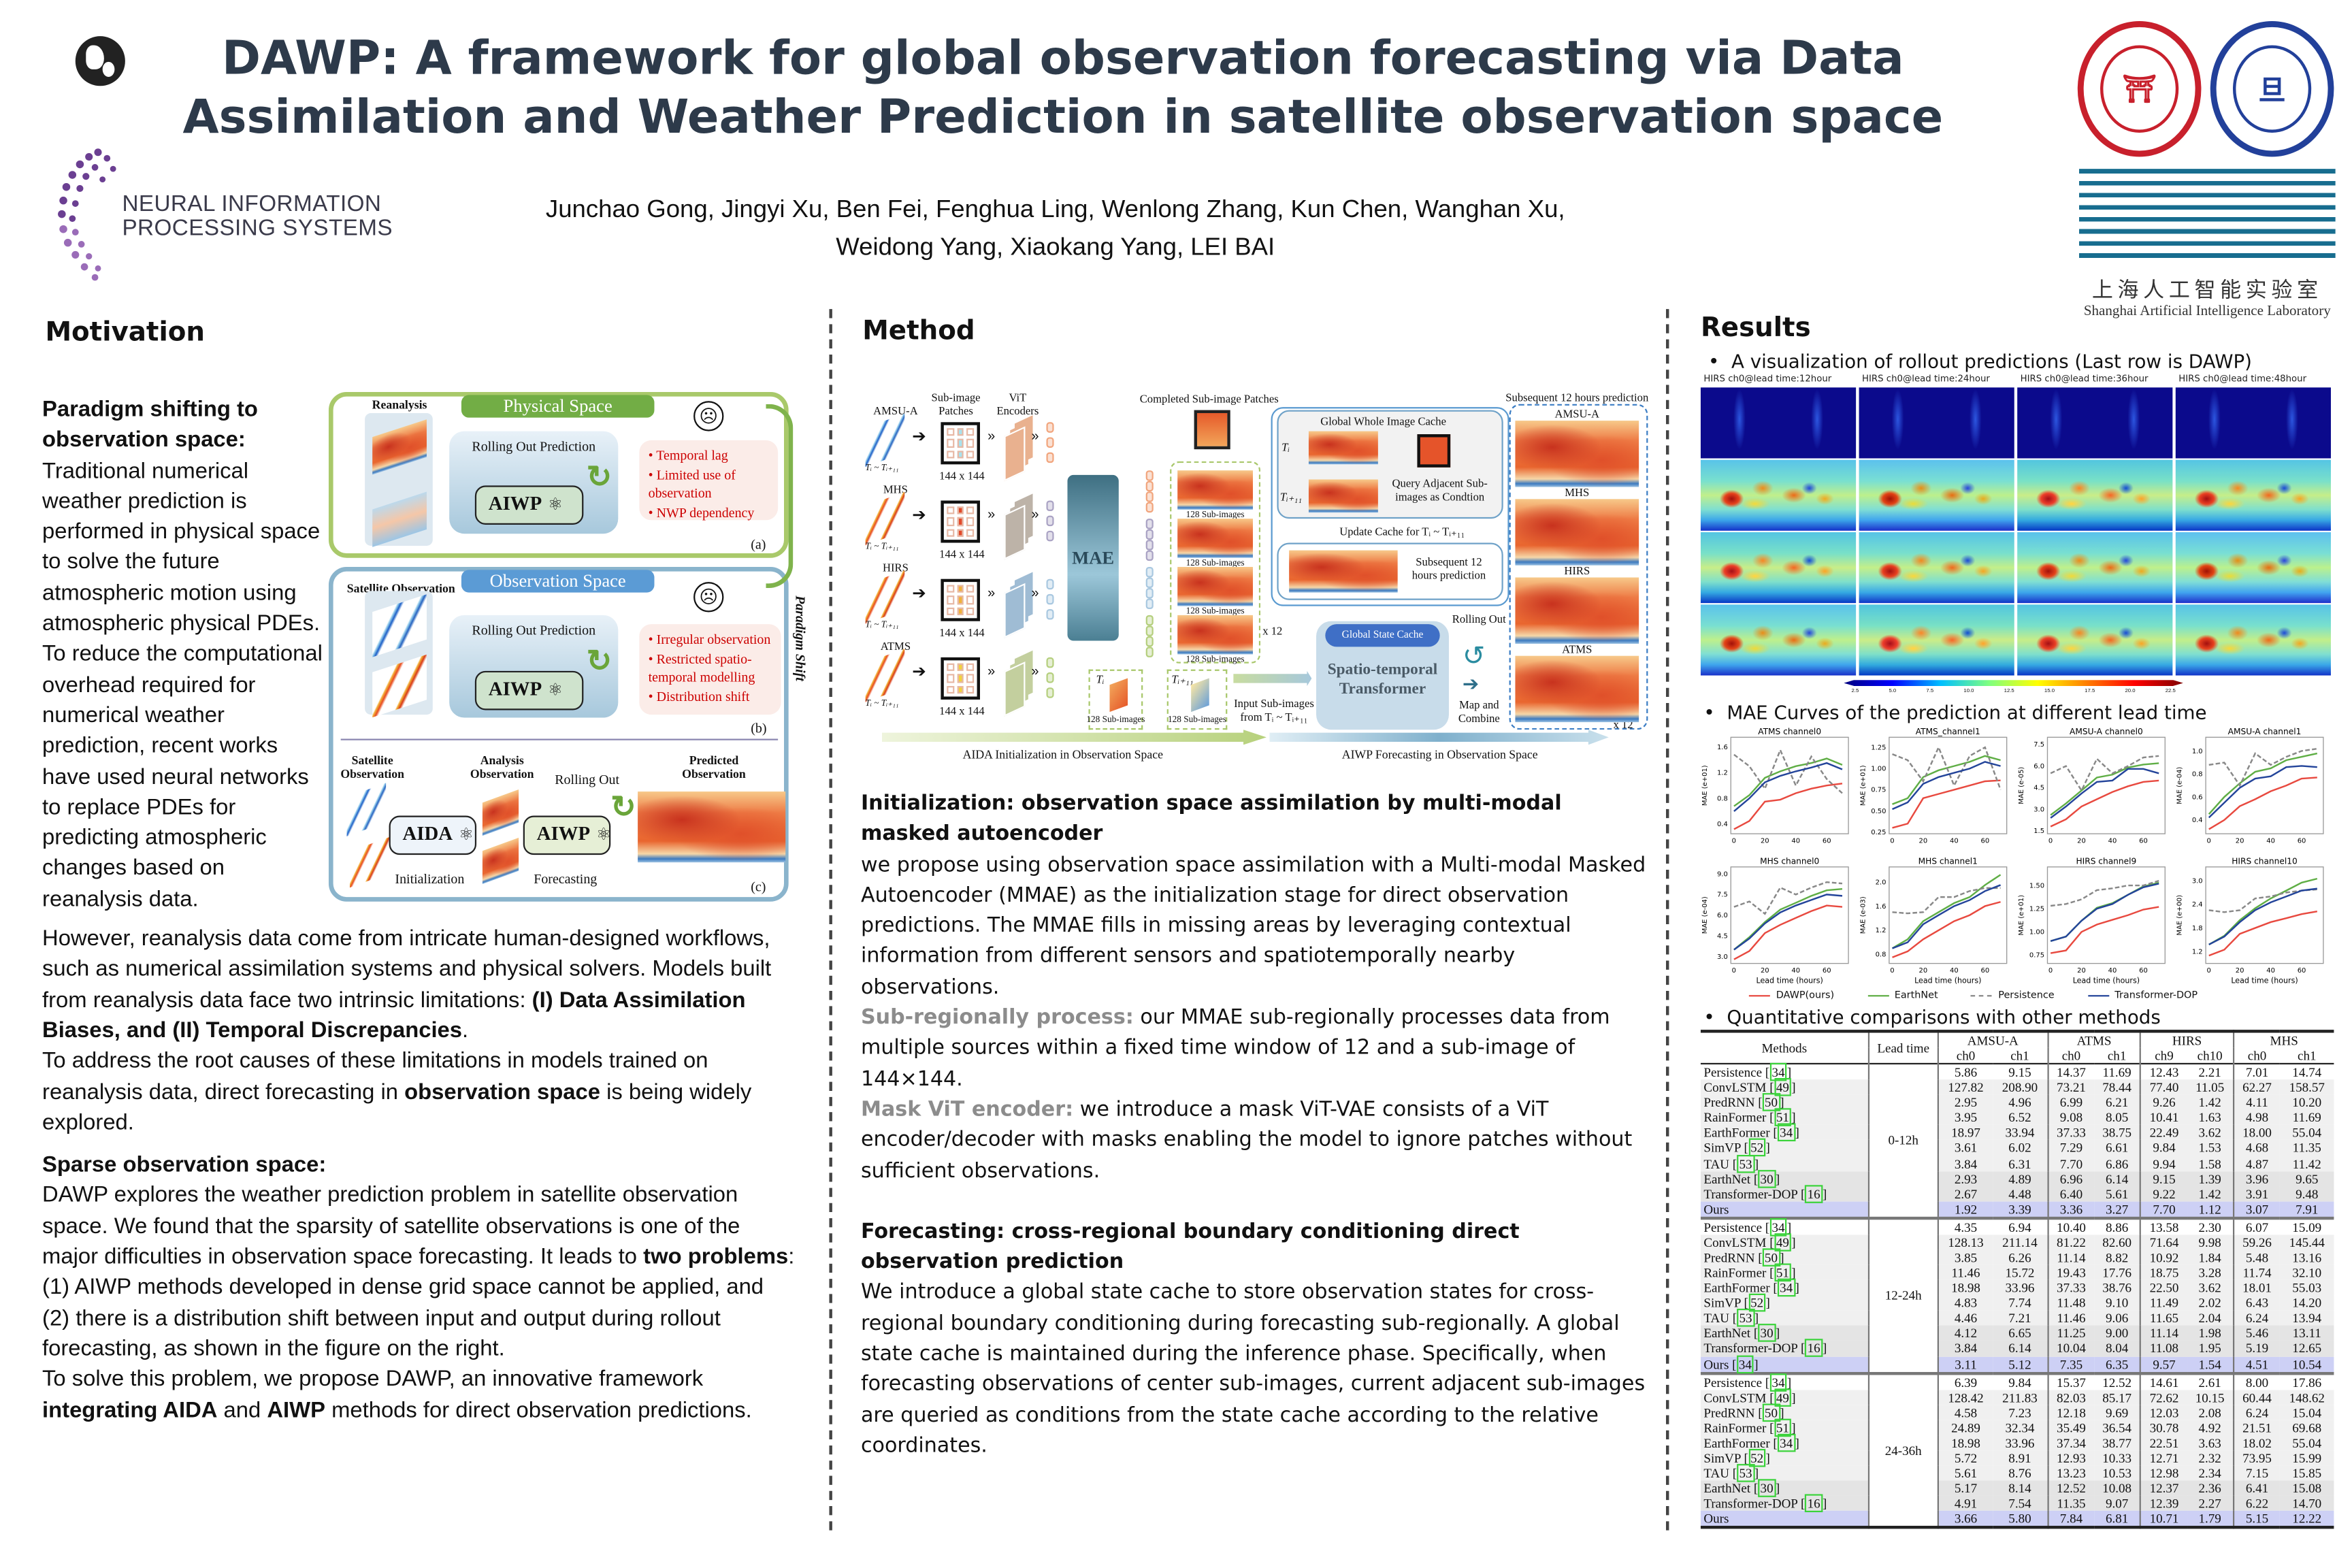 Image resolution: width=2352 pixels, height=1568 pixels. Describe the element at coordinates (1965, 1443) in the screenshot. I see `value-cell: 18.98` at that location.